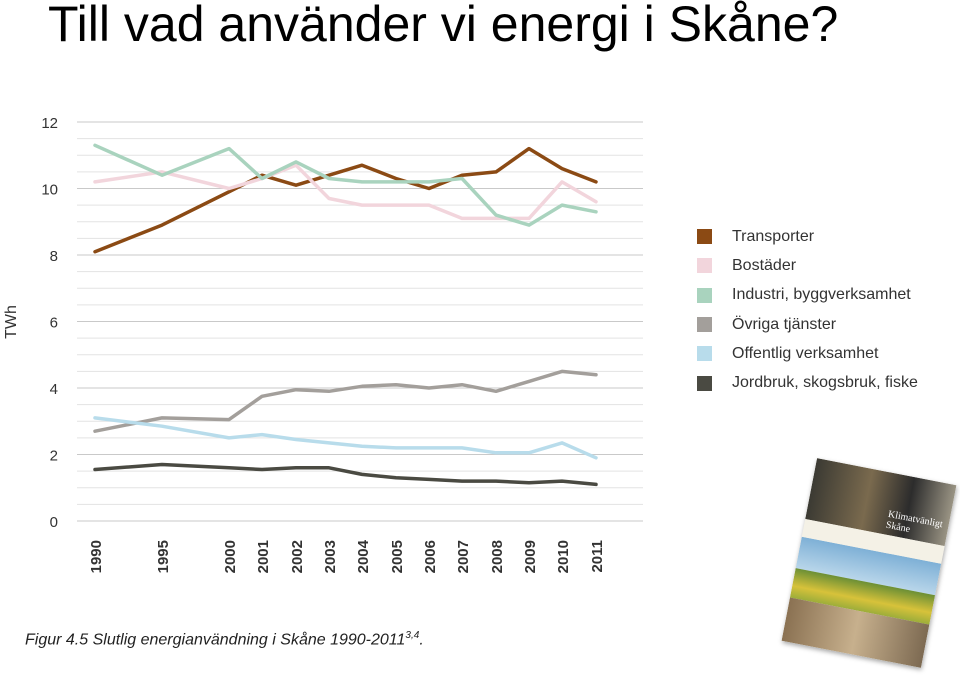 The image size is (960, 677). What do you see at coordinates (11, 322) in the screenshot?
I see `y-axis-label: TWh` at bounding box center [11, 322].